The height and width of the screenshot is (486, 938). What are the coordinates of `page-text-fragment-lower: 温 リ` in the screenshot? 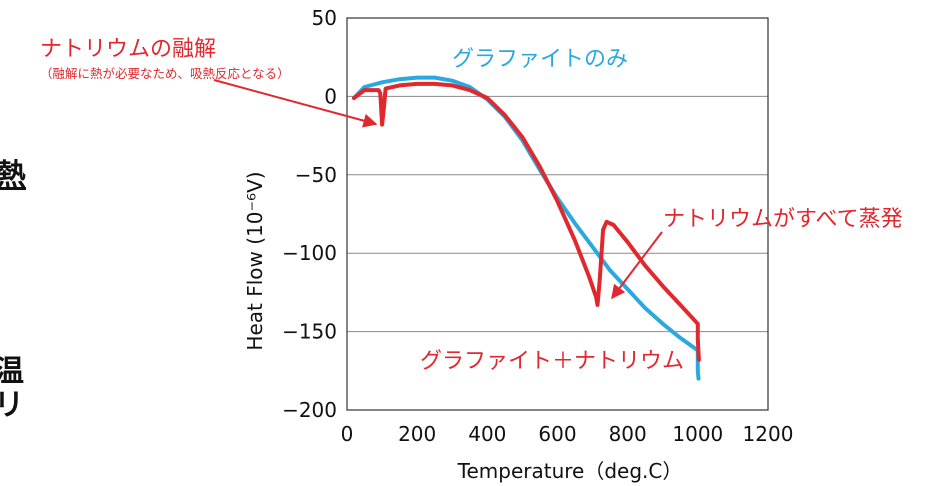 It's located at (12, 389).